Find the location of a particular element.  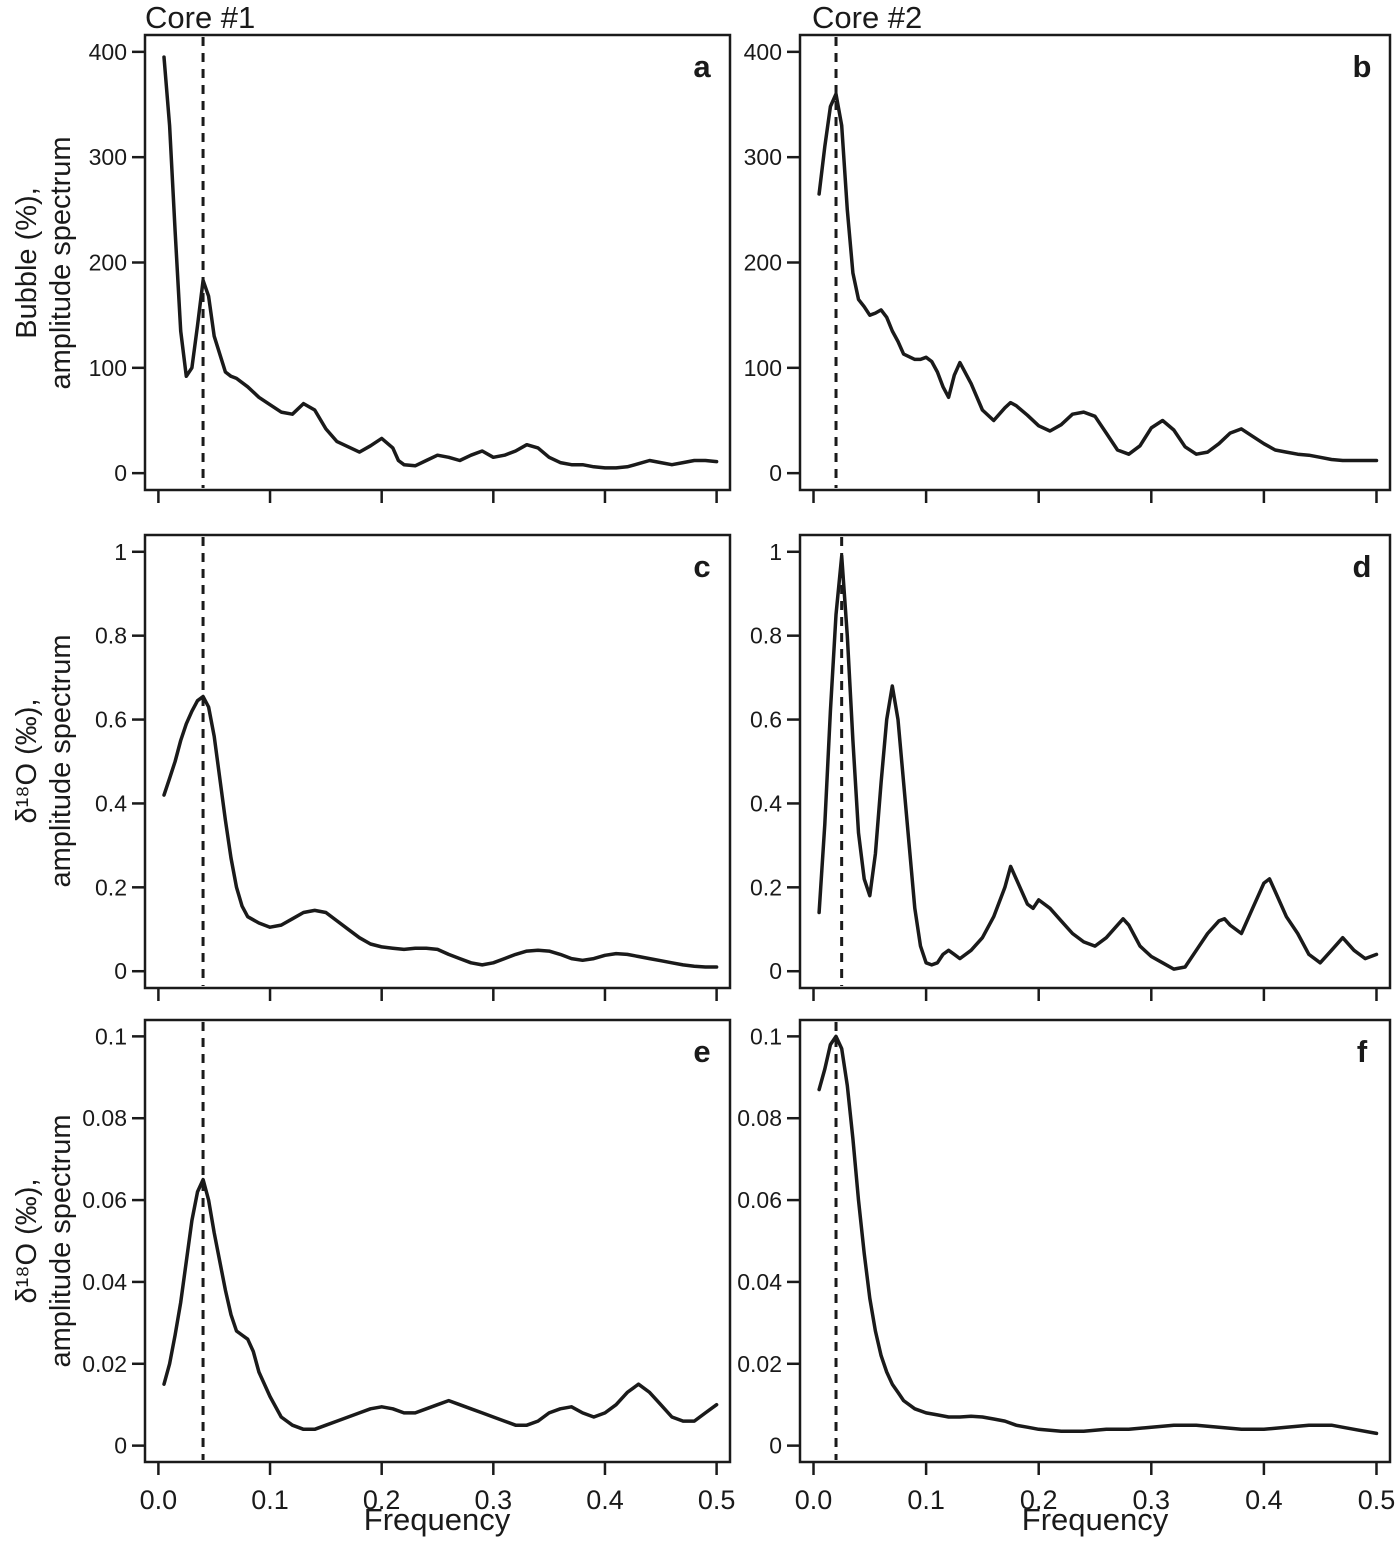

ylabel-row2-line2: amplitude spectrum is located at coordinates (61, 761).